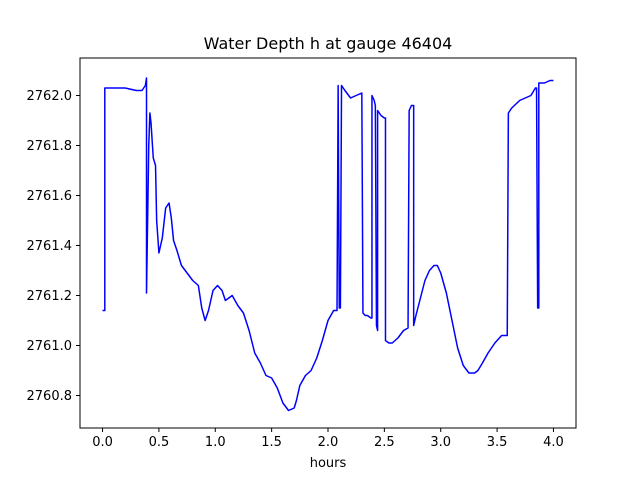 The width and height of the screenshot is (640, 484). I want to click on x-tick-label: 1.5, so click(271, 442).